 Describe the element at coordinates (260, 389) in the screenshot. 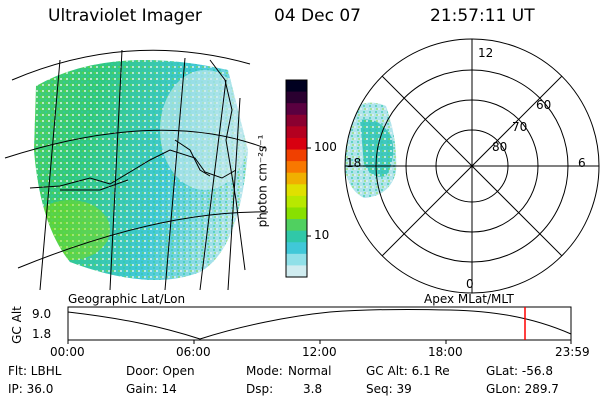

I see `dsp-label: Dsp:` at that location.